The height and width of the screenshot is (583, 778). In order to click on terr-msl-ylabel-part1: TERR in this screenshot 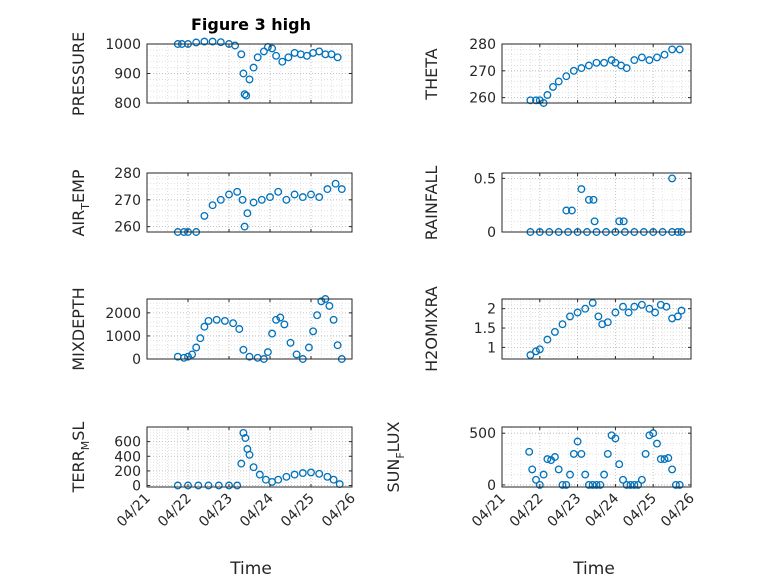, I will do `click(78, 471)`.